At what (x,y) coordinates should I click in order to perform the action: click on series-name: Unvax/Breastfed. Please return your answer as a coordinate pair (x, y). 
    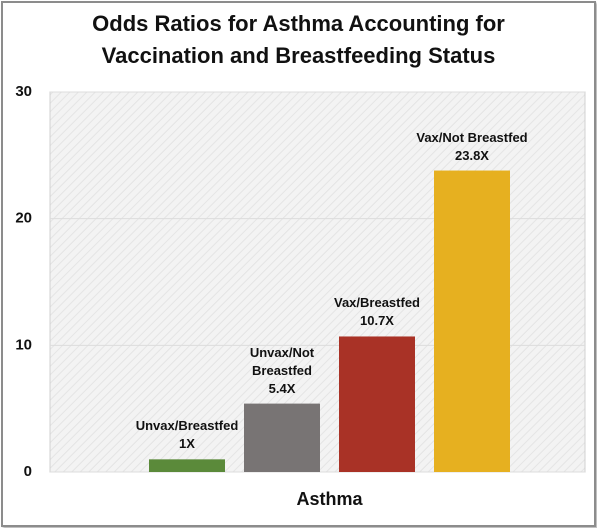
    Looking at the image, I should click on (187, 426).